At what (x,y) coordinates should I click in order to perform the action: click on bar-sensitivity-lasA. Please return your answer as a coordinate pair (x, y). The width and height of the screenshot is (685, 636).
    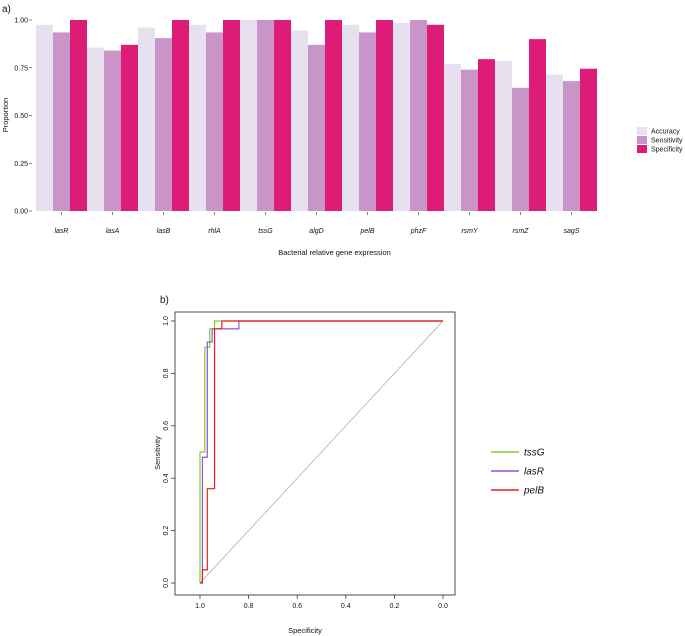
    Looking at the image, I should click on (112, 131).